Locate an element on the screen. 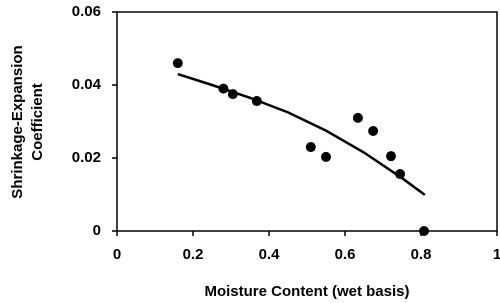  y-tick-label: 0 is located at coordinates (97, 230).